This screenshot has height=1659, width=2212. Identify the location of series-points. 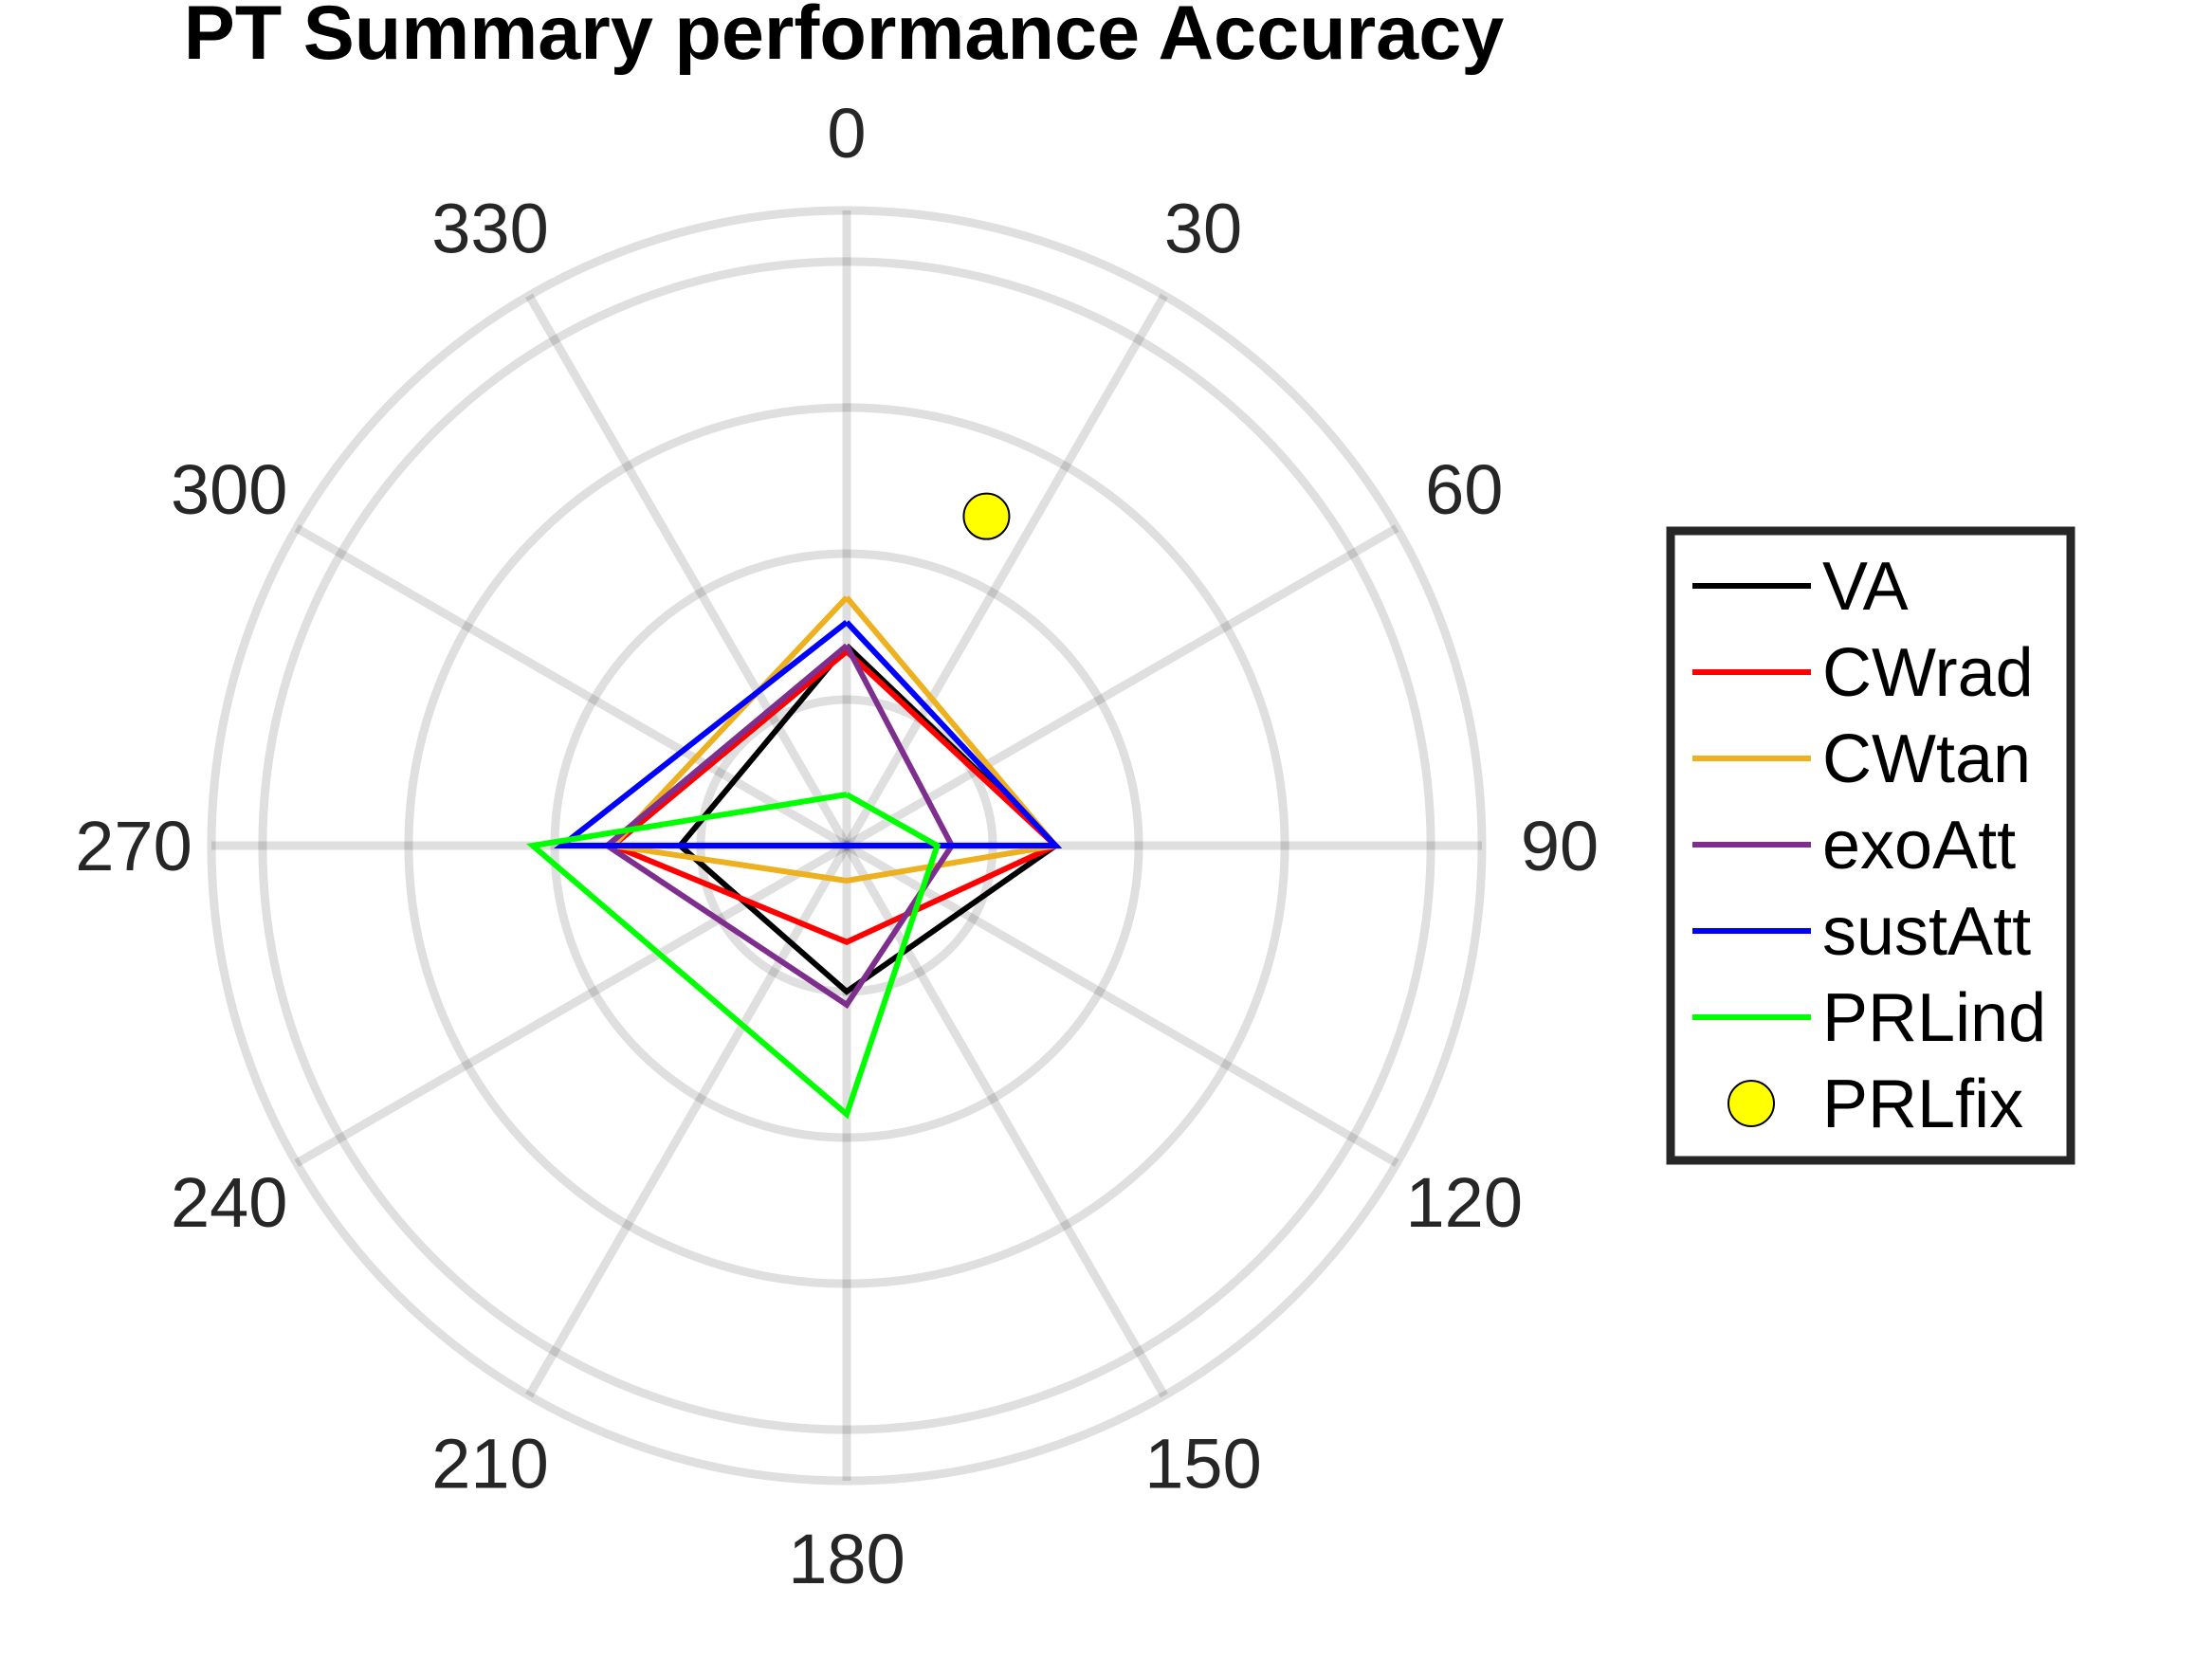
(986, 516).